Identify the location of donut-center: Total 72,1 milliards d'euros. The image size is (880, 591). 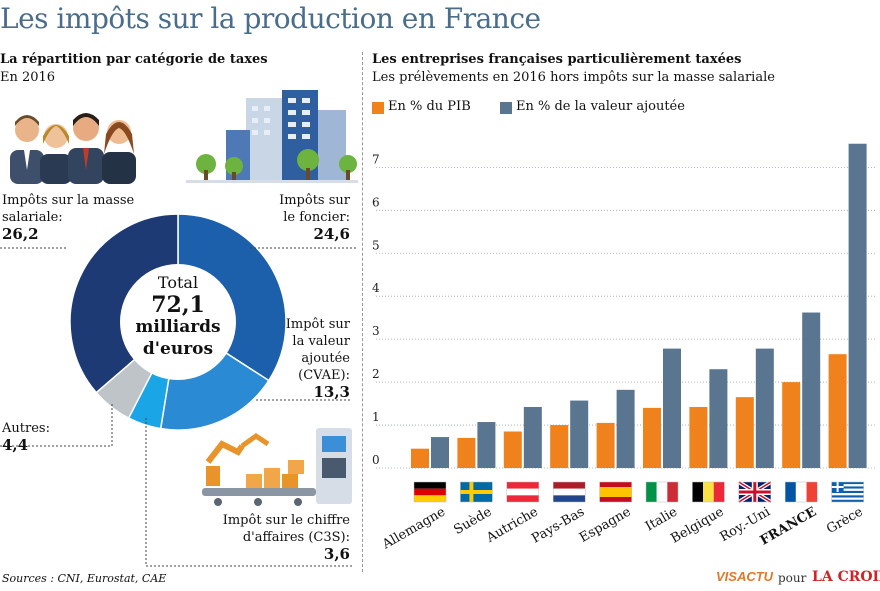
(178, 316).